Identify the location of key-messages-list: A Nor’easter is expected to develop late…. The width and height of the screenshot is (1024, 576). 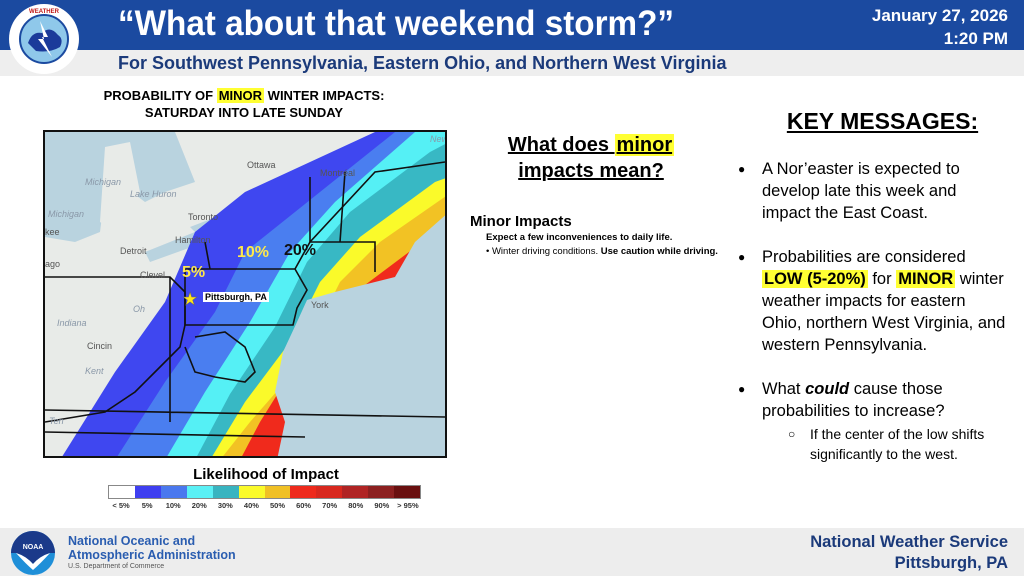
(873, 311).